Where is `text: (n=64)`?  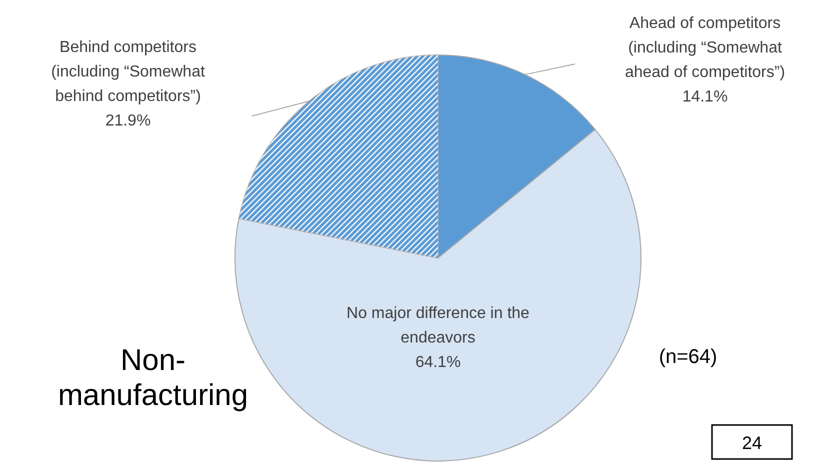
text: (n=64) is located at coordinates (688, 357).